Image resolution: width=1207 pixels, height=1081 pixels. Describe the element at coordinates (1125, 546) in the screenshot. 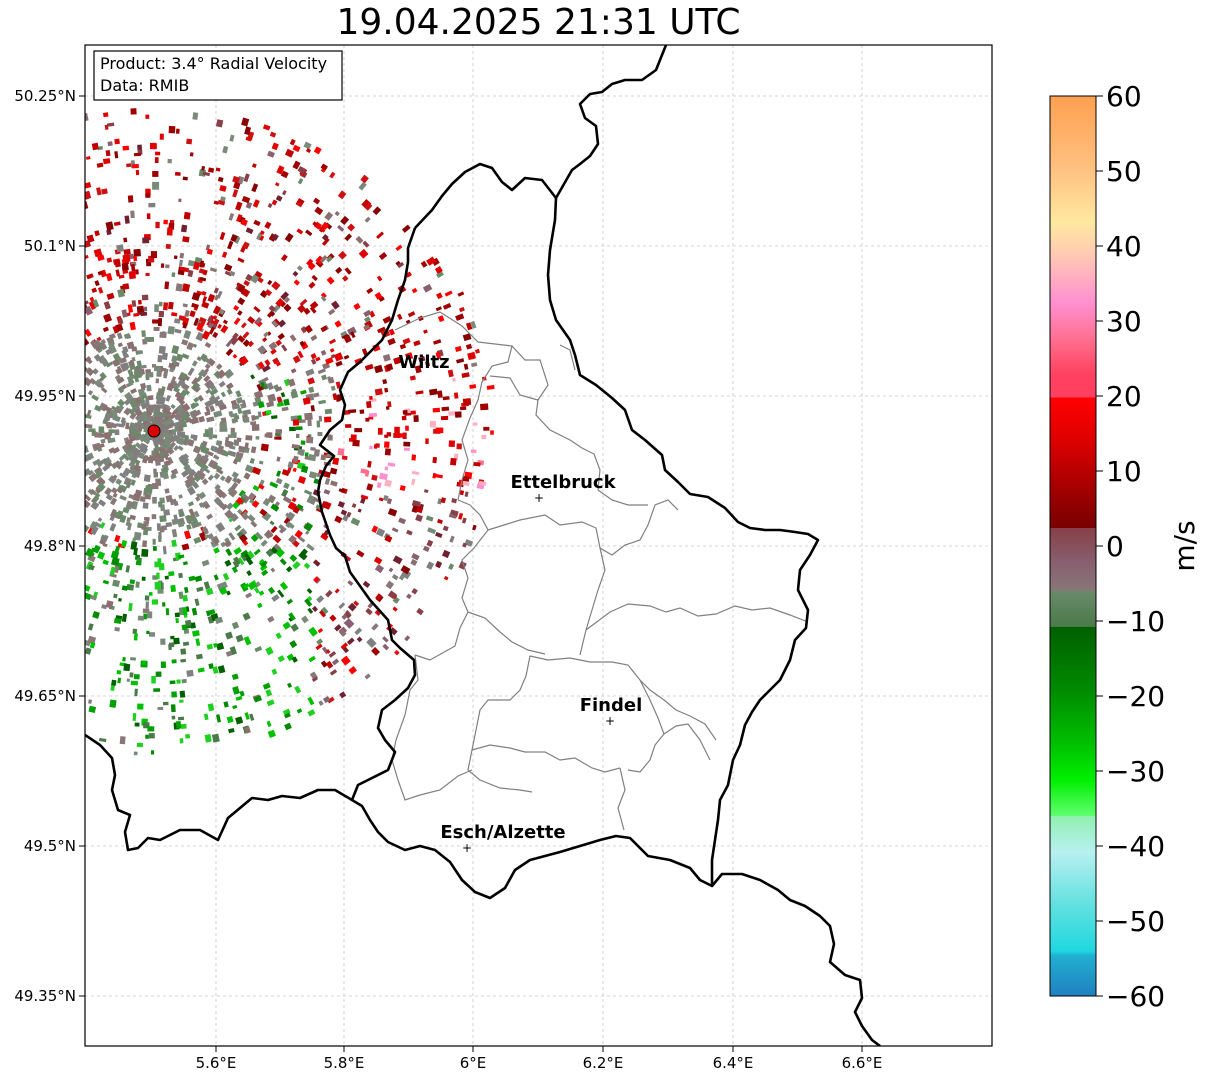

I see `colorbar: 60 50 40 30 20 10 0 −10 −20 −30 −40 −50 −60 m/s` at that location.